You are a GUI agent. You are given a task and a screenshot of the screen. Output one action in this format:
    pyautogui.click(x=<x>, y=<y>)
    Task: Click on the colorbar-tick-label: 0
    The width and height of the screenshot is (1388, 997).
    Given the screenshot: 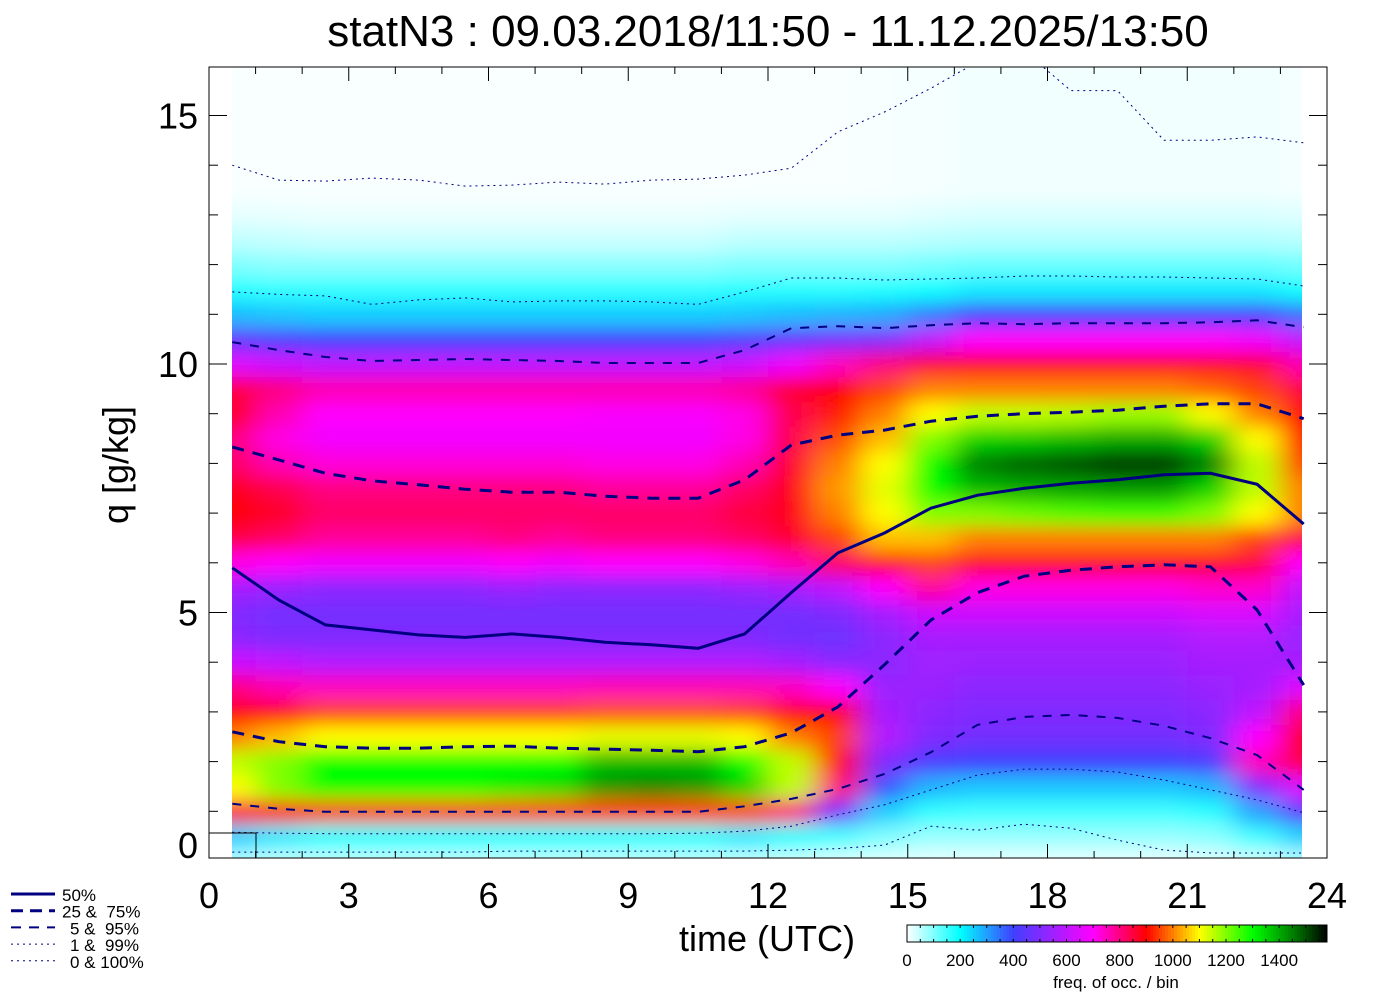 What is the action you would take?
    pyautogui.click(x=906, y=960)
    